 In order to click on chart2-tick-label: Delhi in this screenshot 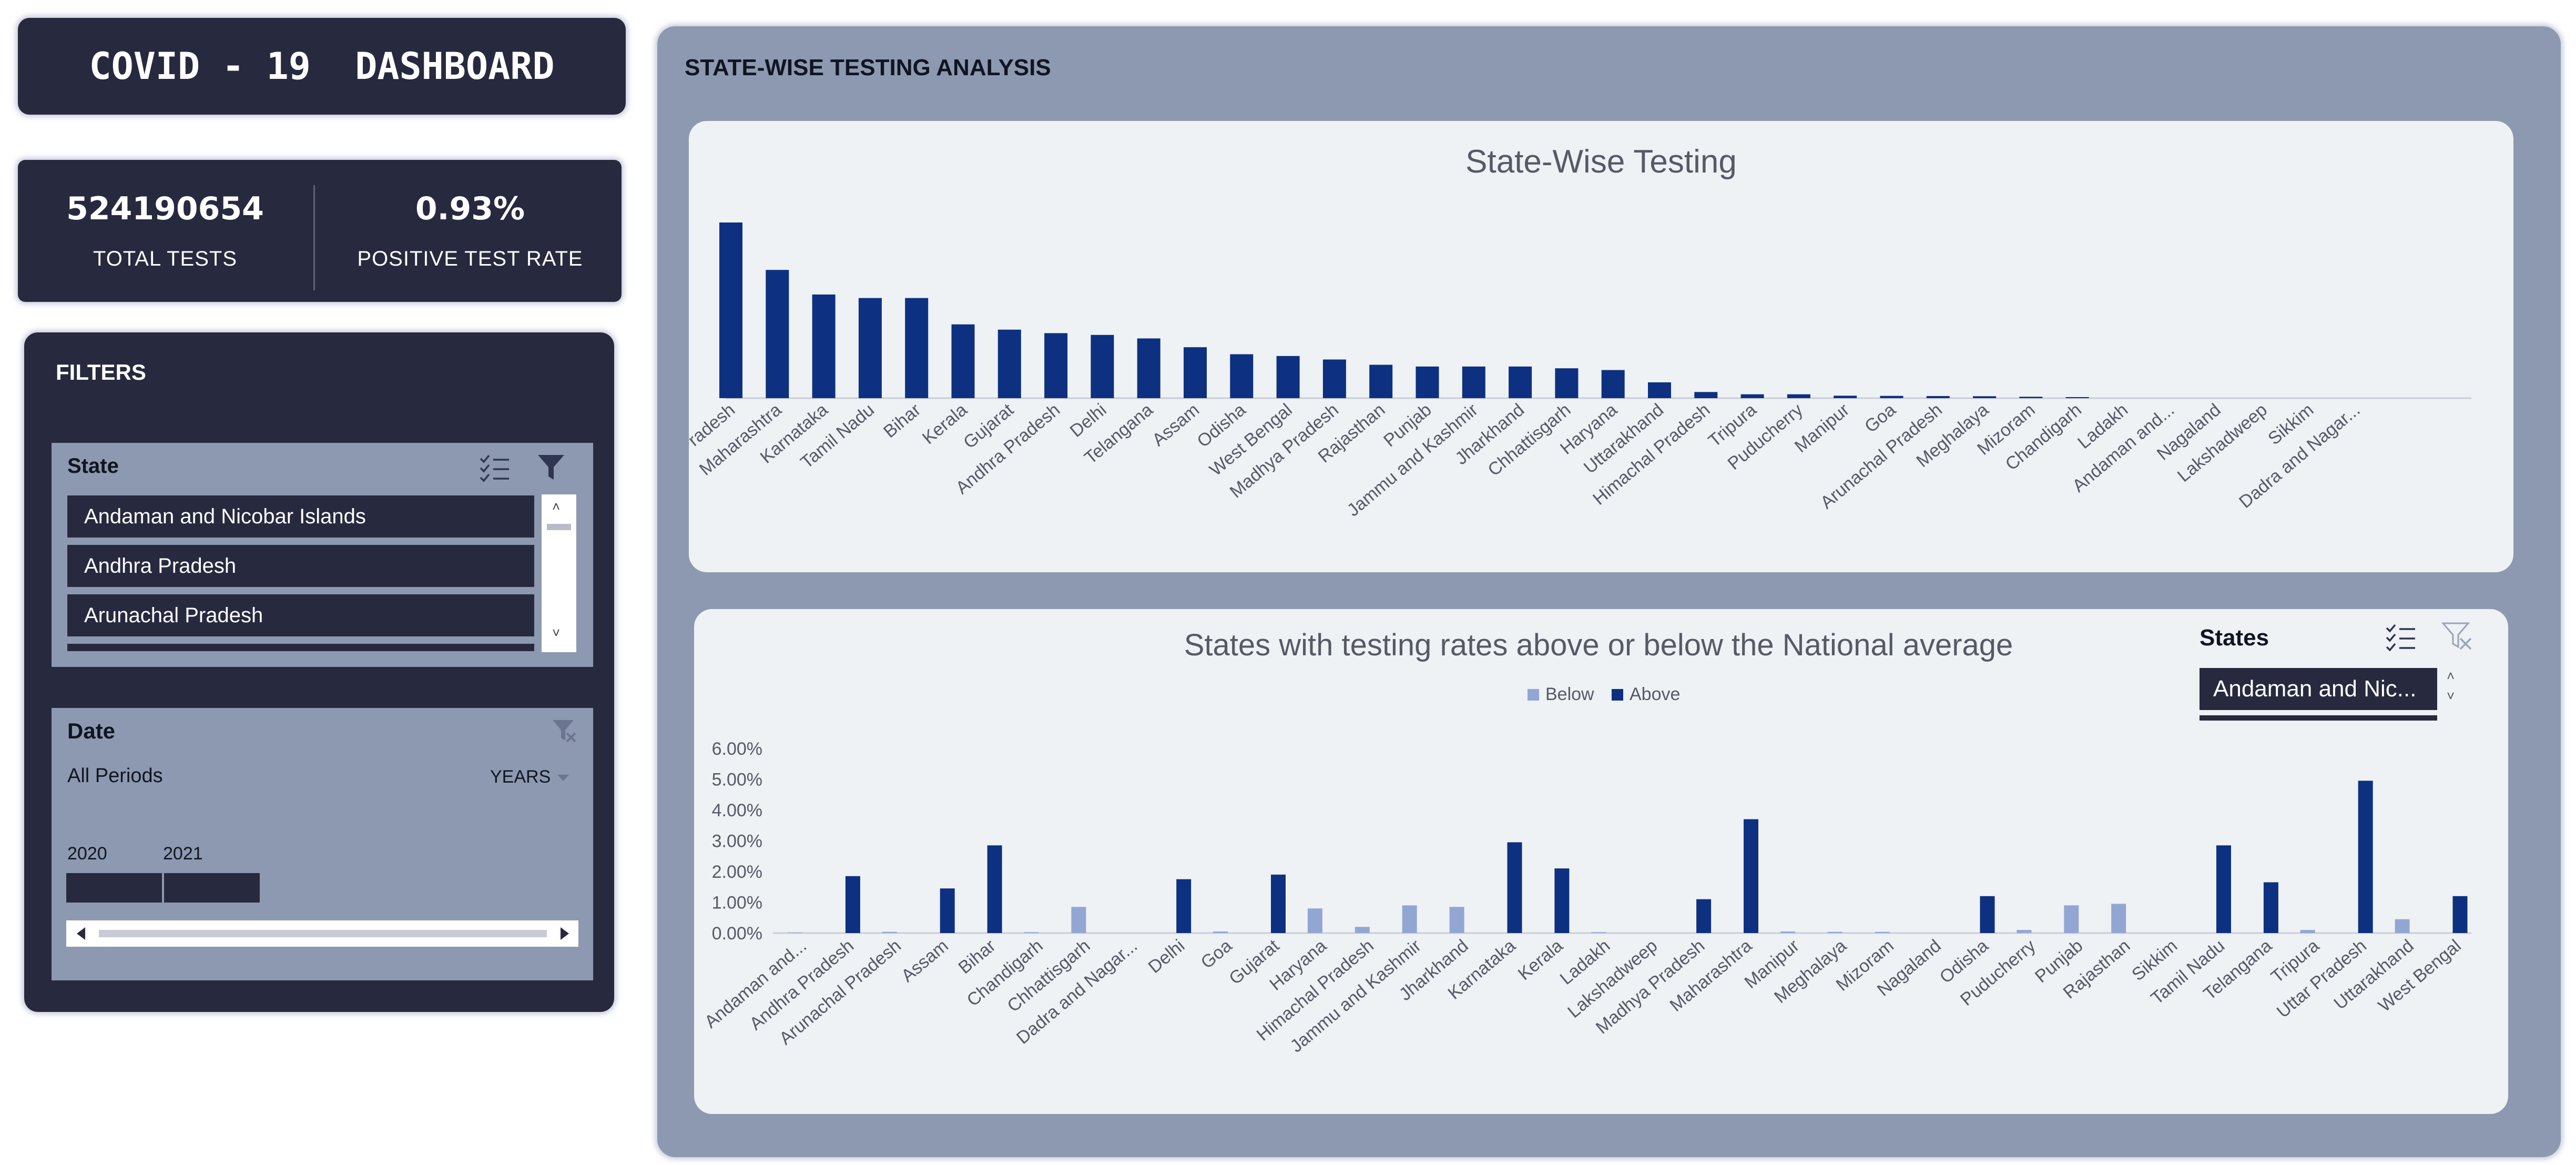, I will do `click(1167, 956)`.